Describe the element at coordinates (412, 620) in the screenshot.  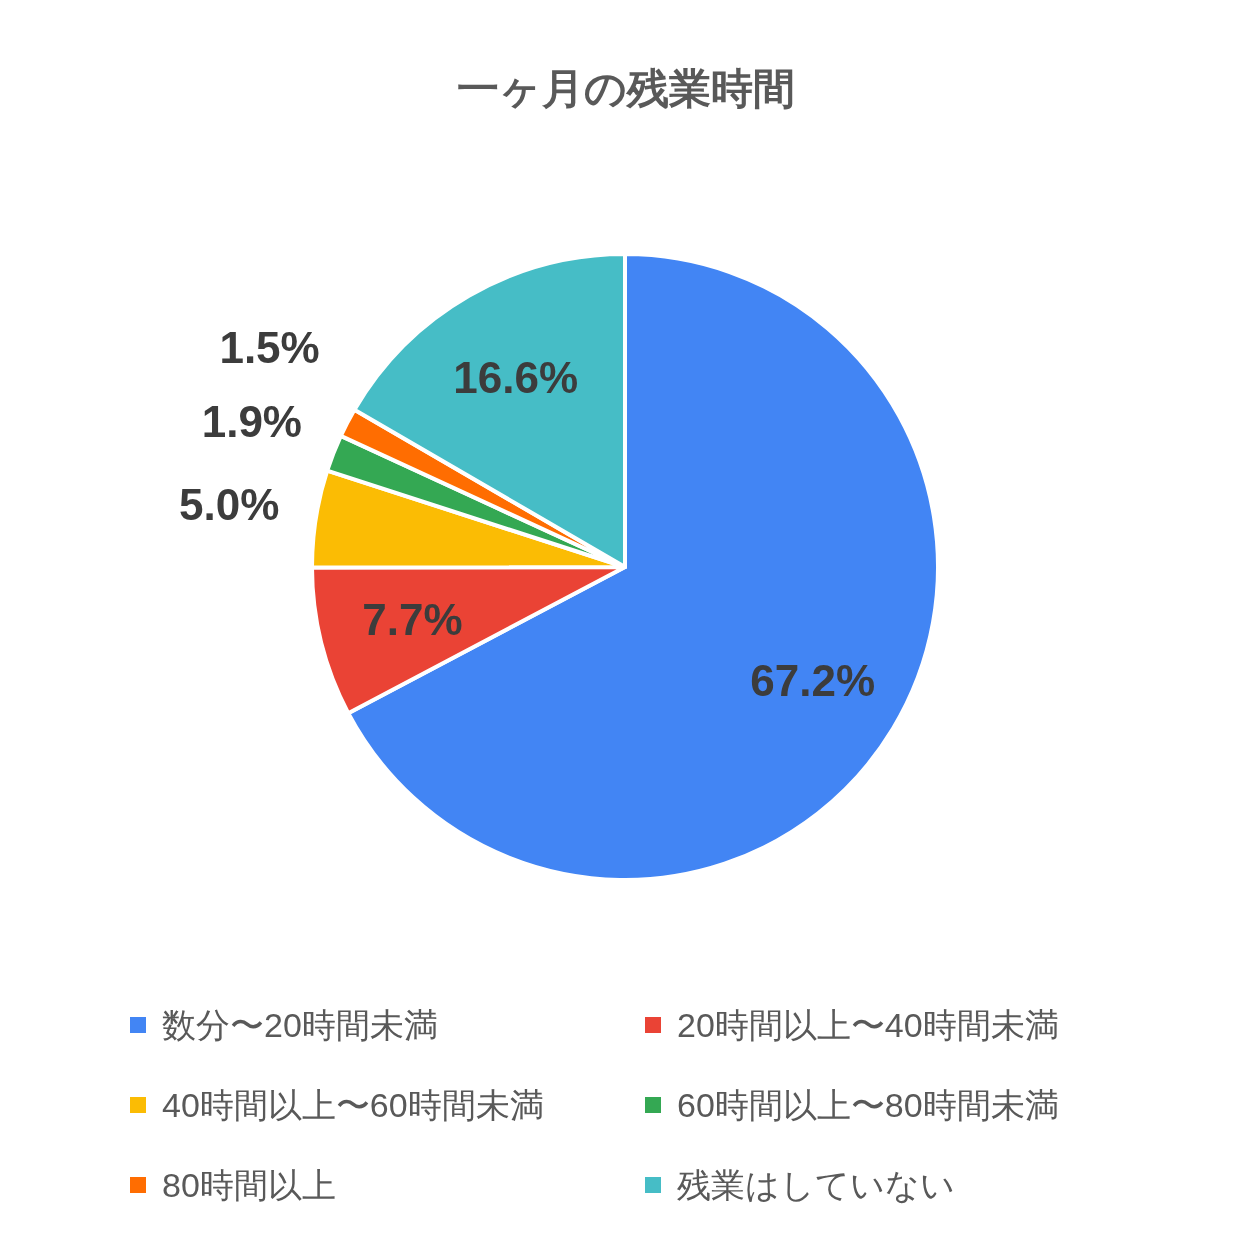
I see `data-label: 7.7%` at that location.